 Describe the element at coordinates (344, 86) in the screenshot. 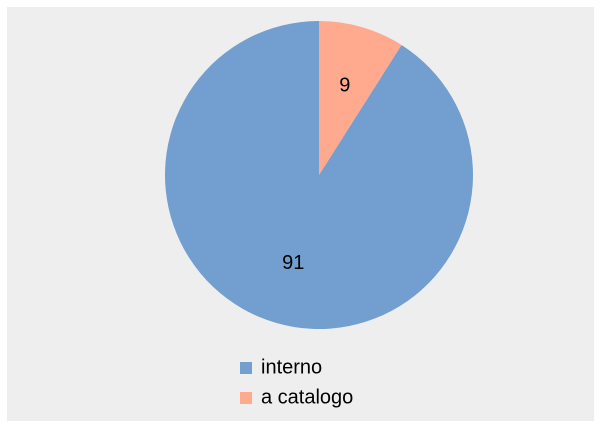

I see `data-label: 9` at that location.